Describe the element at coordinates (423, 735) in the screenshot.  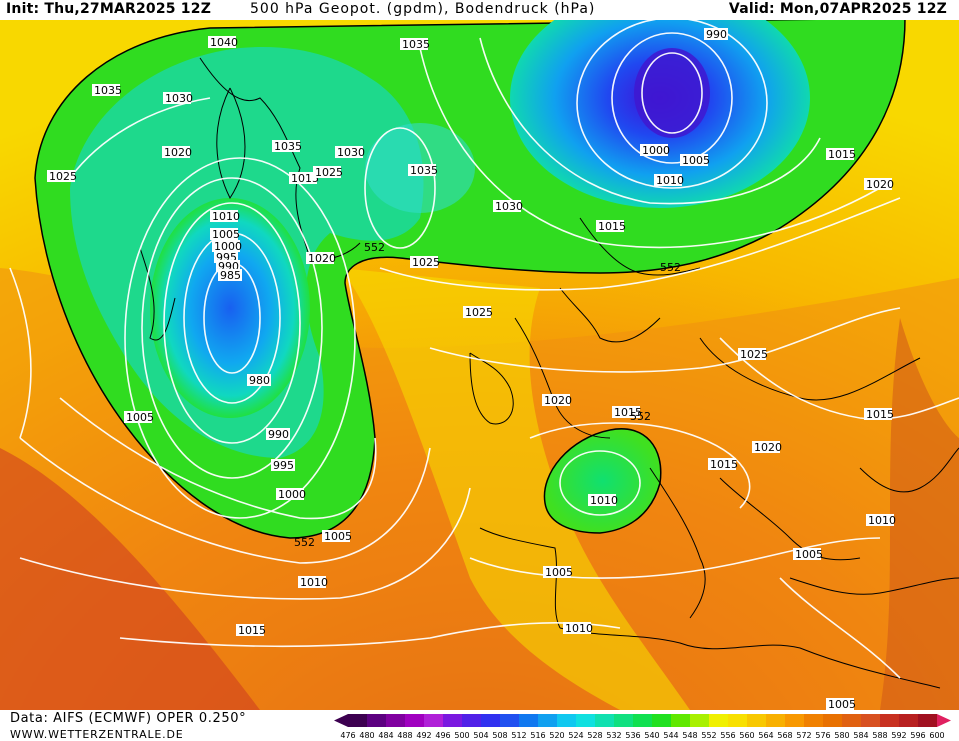
I see `legend-value: 492` at that location.